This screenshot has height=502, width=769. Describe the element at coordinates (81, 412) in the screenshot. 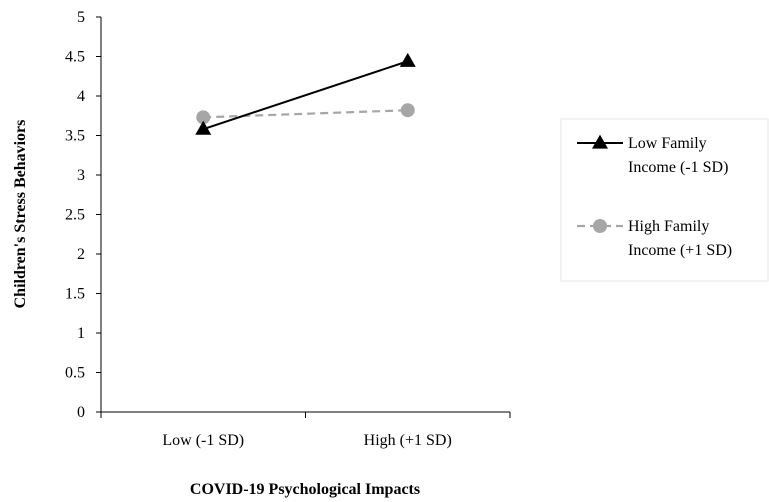

I see `y-tick-label: 0` at that location.